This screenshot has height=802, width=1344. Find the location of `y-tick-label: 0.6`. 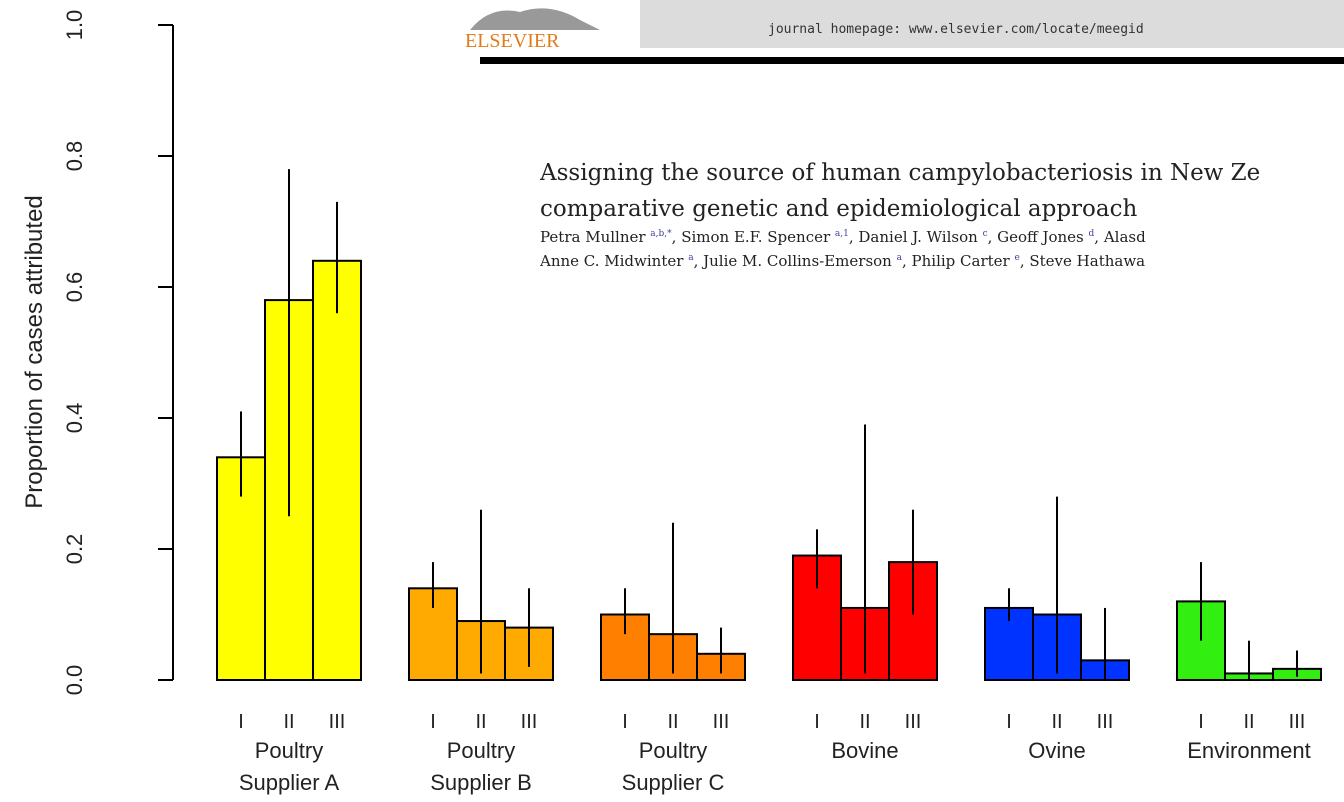

y-tick-label: 0.6 is located at coordinates (74, 287).